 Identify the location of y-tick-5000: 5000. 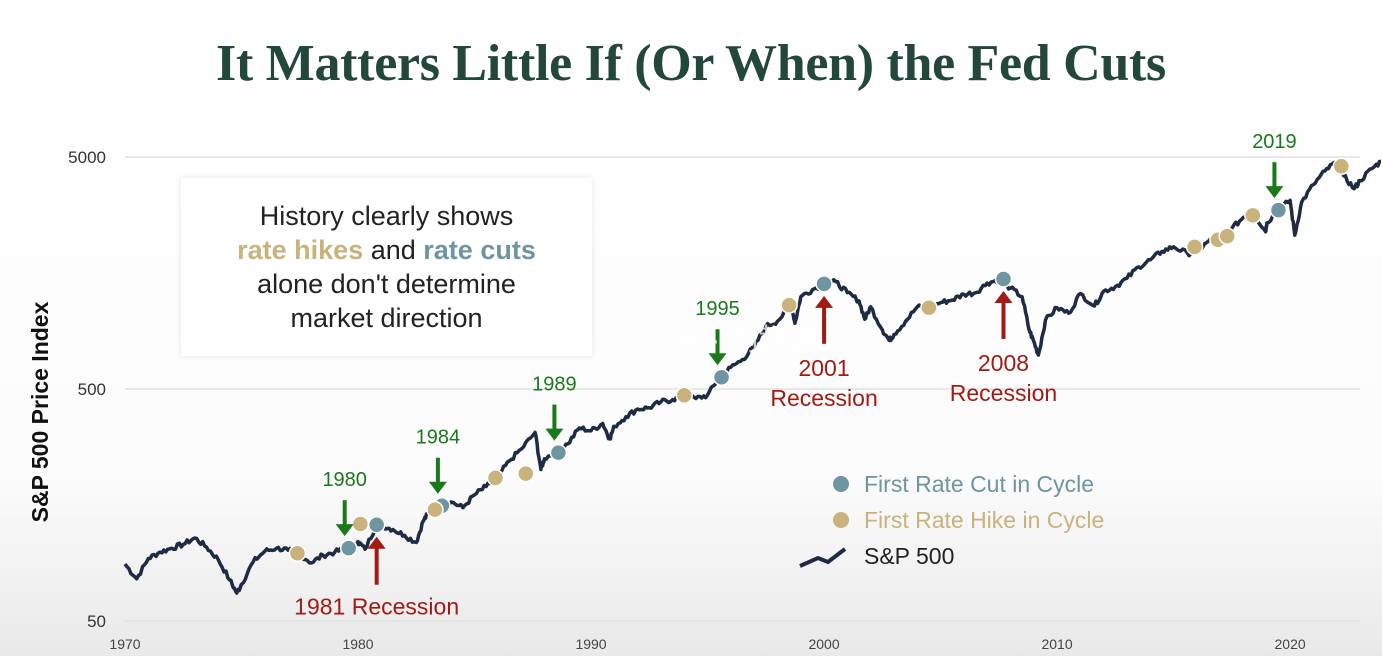
(87, 157).